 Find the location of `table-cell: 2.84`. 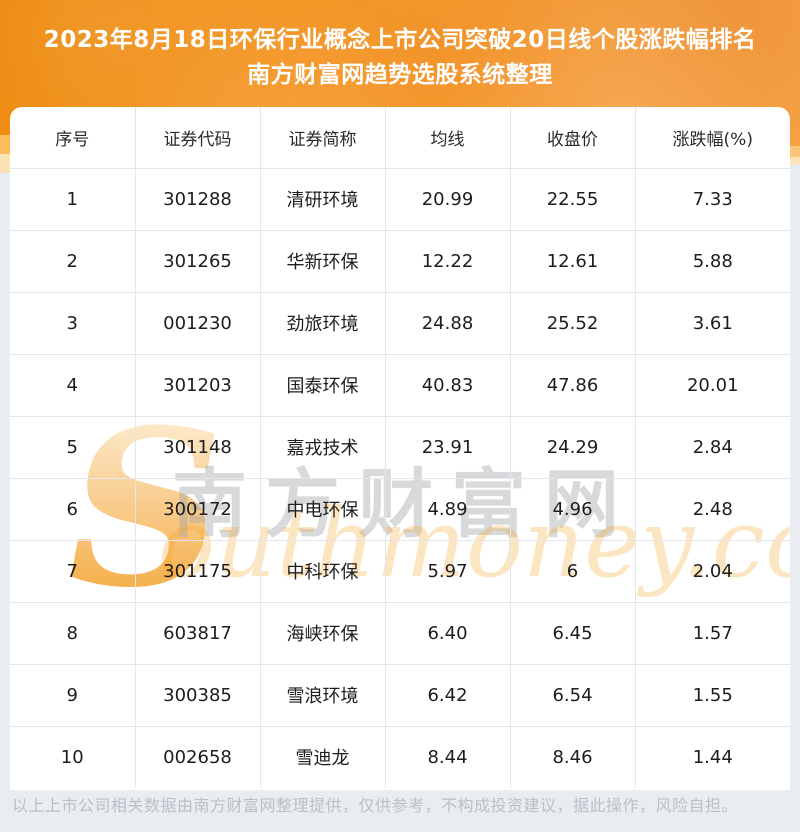

table-cell: 2.84 is located at coordinates (712, 446).